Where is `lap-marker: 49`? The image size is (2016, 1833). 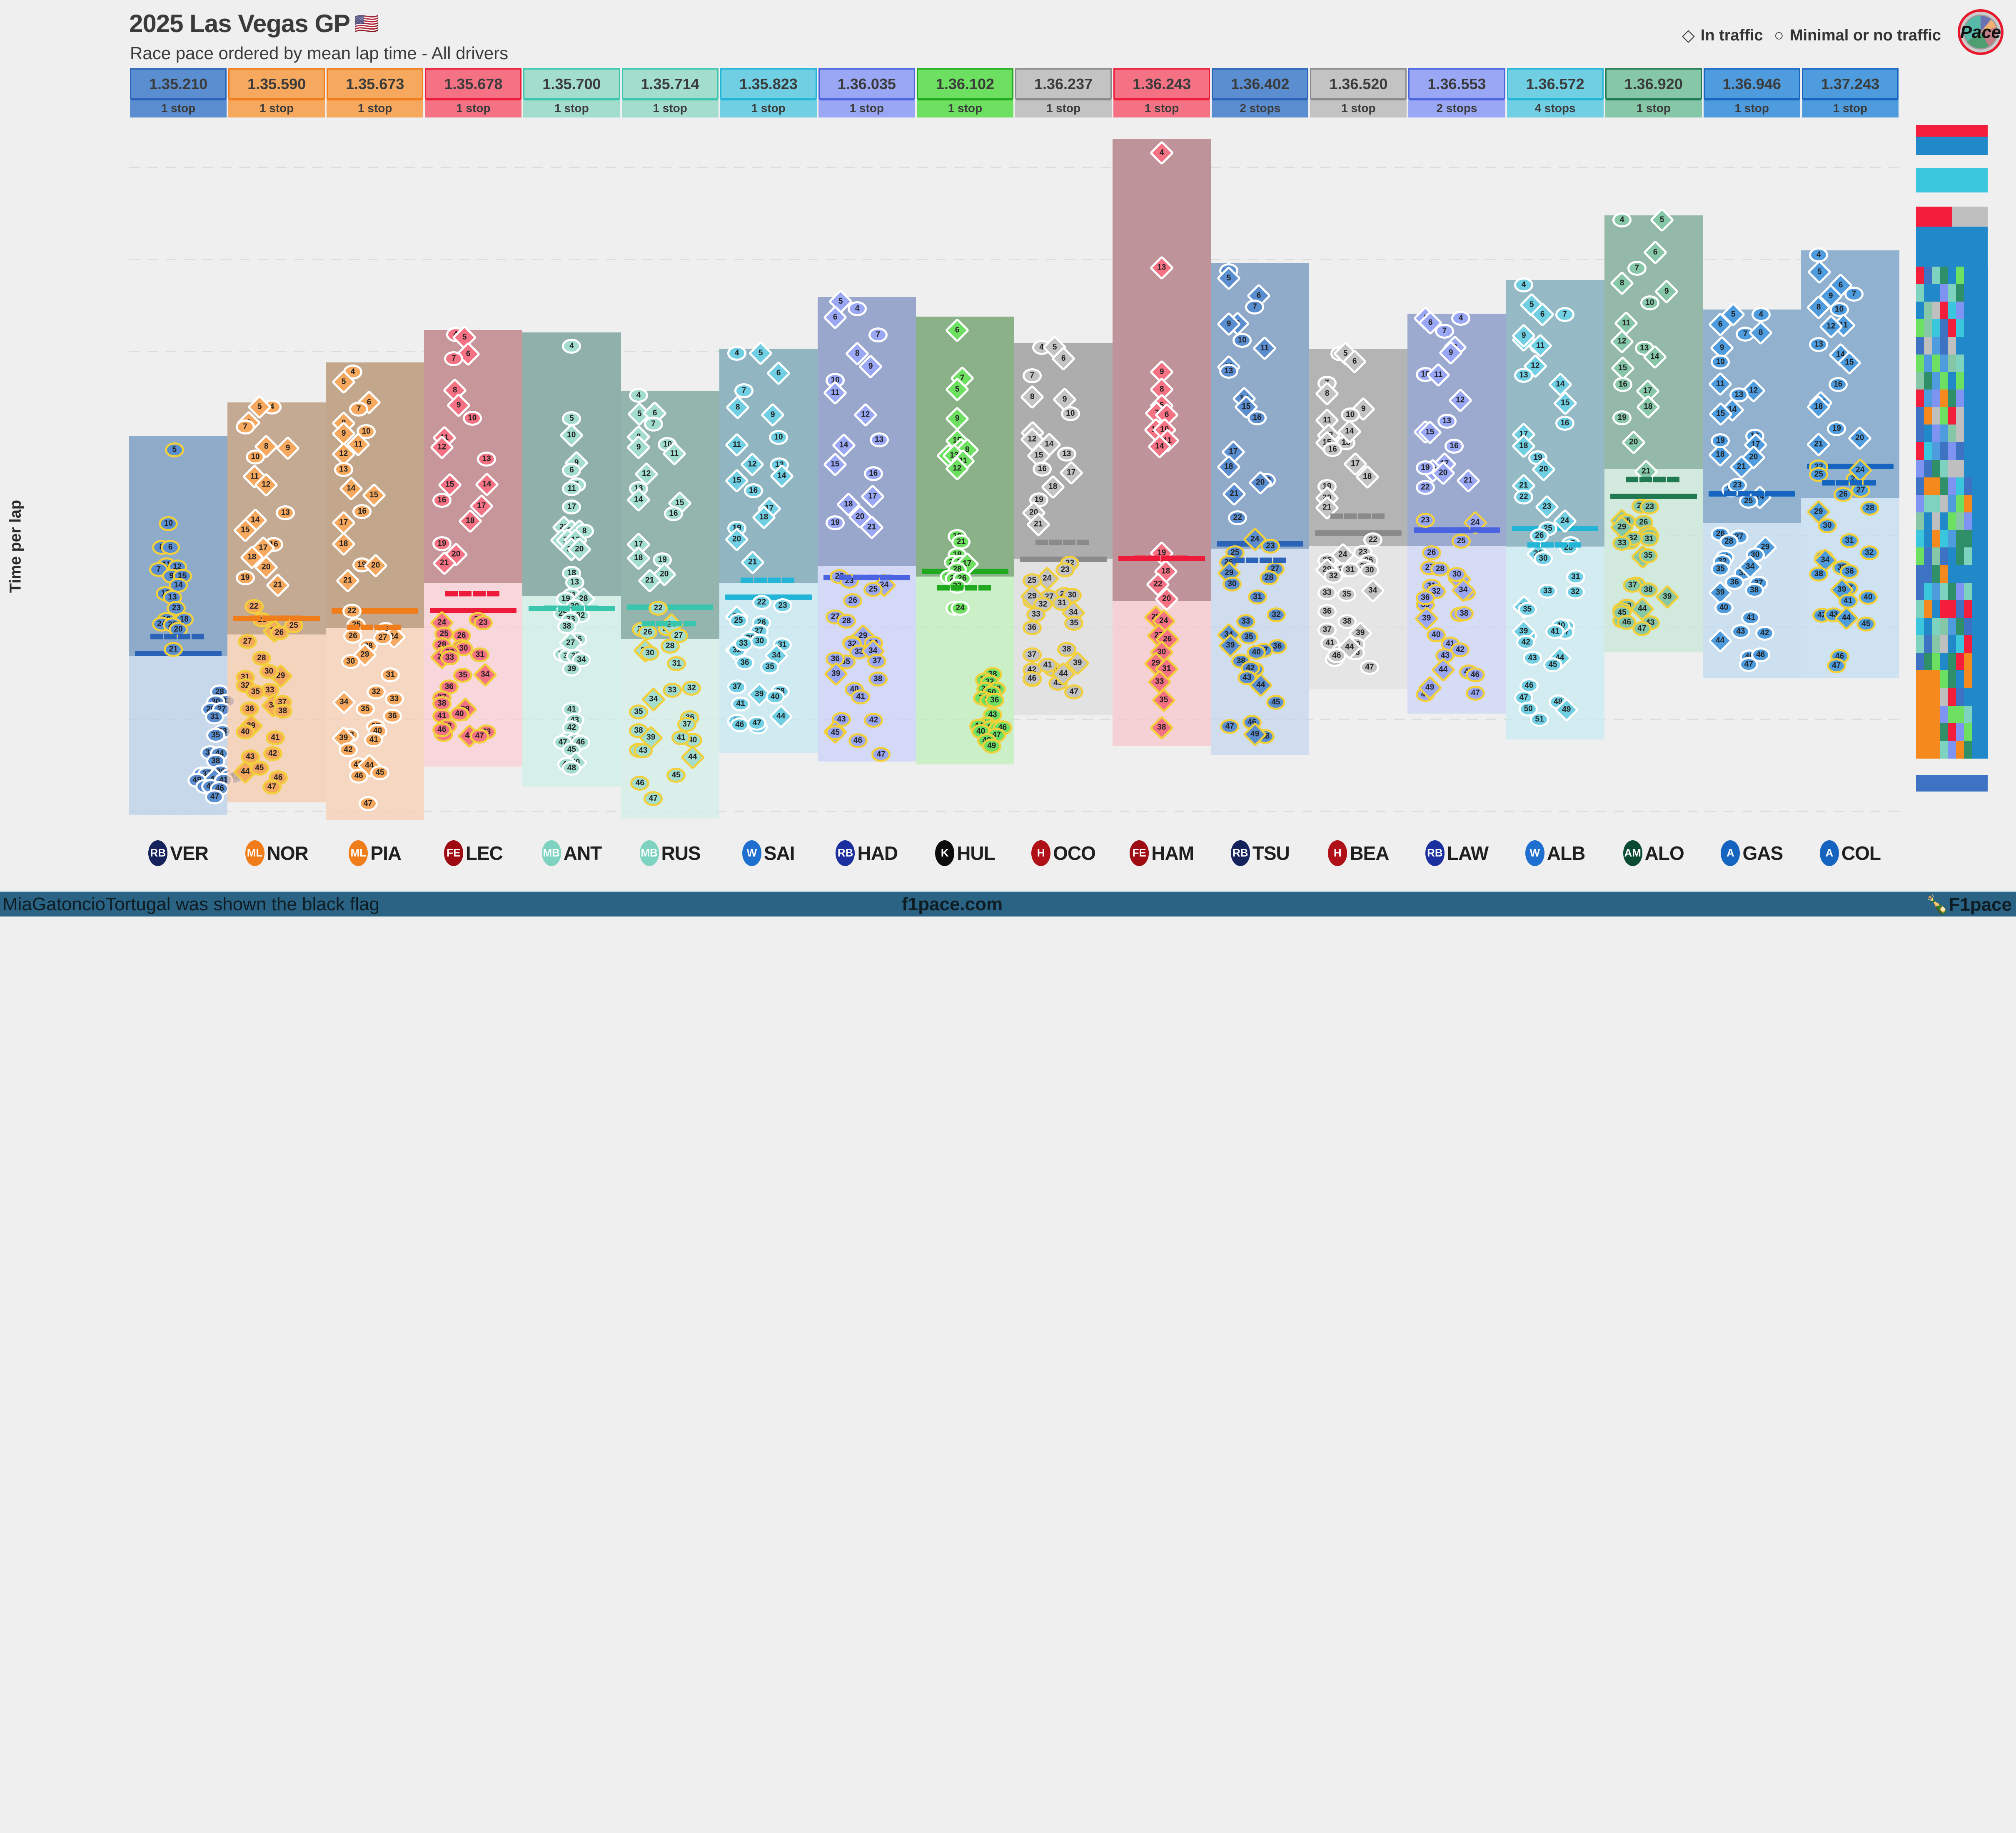 lap-marker: 49 is located at coordinates (991, 746).